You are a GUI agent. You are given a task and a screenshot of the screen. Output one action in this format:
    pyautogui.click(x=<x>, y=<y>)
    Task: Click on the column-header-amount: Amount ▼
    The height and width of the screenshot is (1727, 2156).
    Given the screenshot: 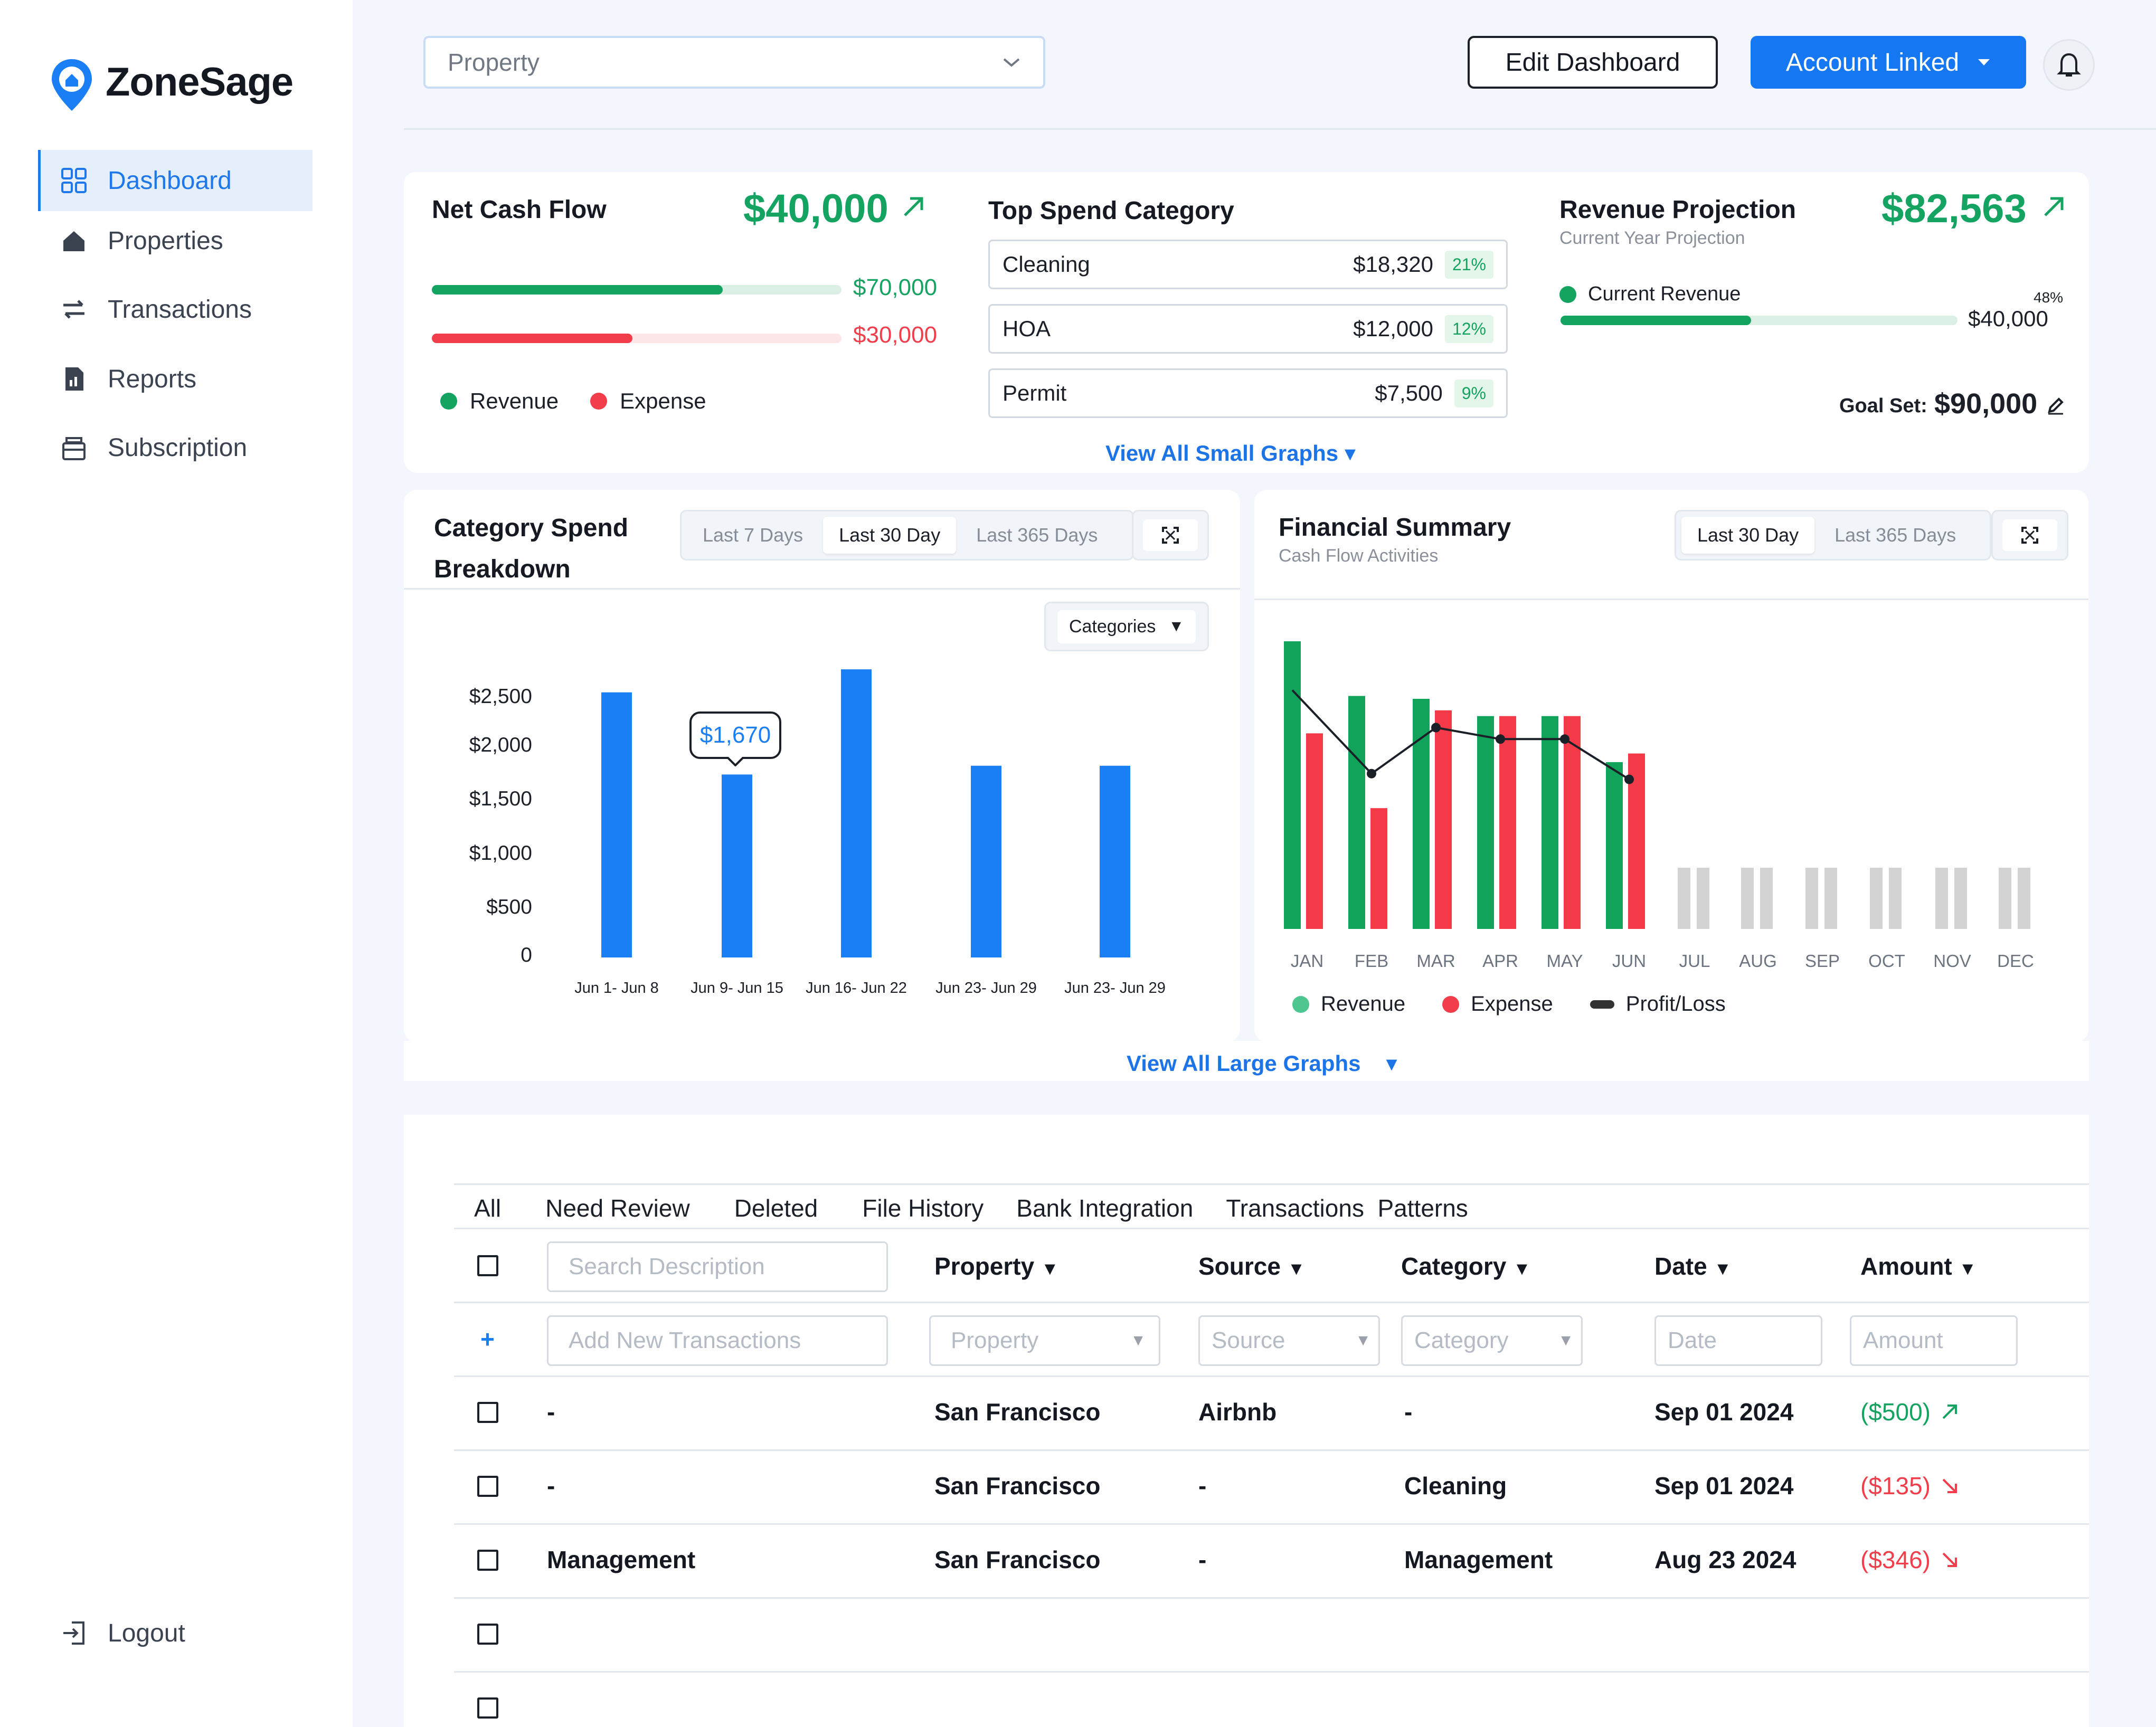 What is the action you would take?
    pyautogui.click(x=1918, y=1266)
    